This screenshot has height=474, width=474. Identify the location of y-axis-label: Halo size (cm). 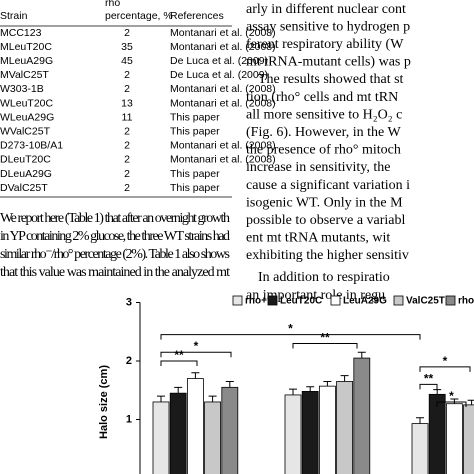
(104, 402).